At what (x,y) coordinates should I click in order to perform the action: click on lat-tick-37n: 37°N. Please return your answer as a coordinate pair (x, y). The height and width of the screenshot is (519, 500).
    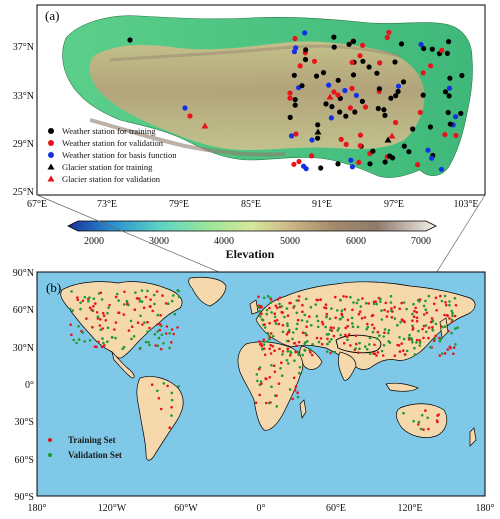
    Looking at the image, I should click on (23, 47).